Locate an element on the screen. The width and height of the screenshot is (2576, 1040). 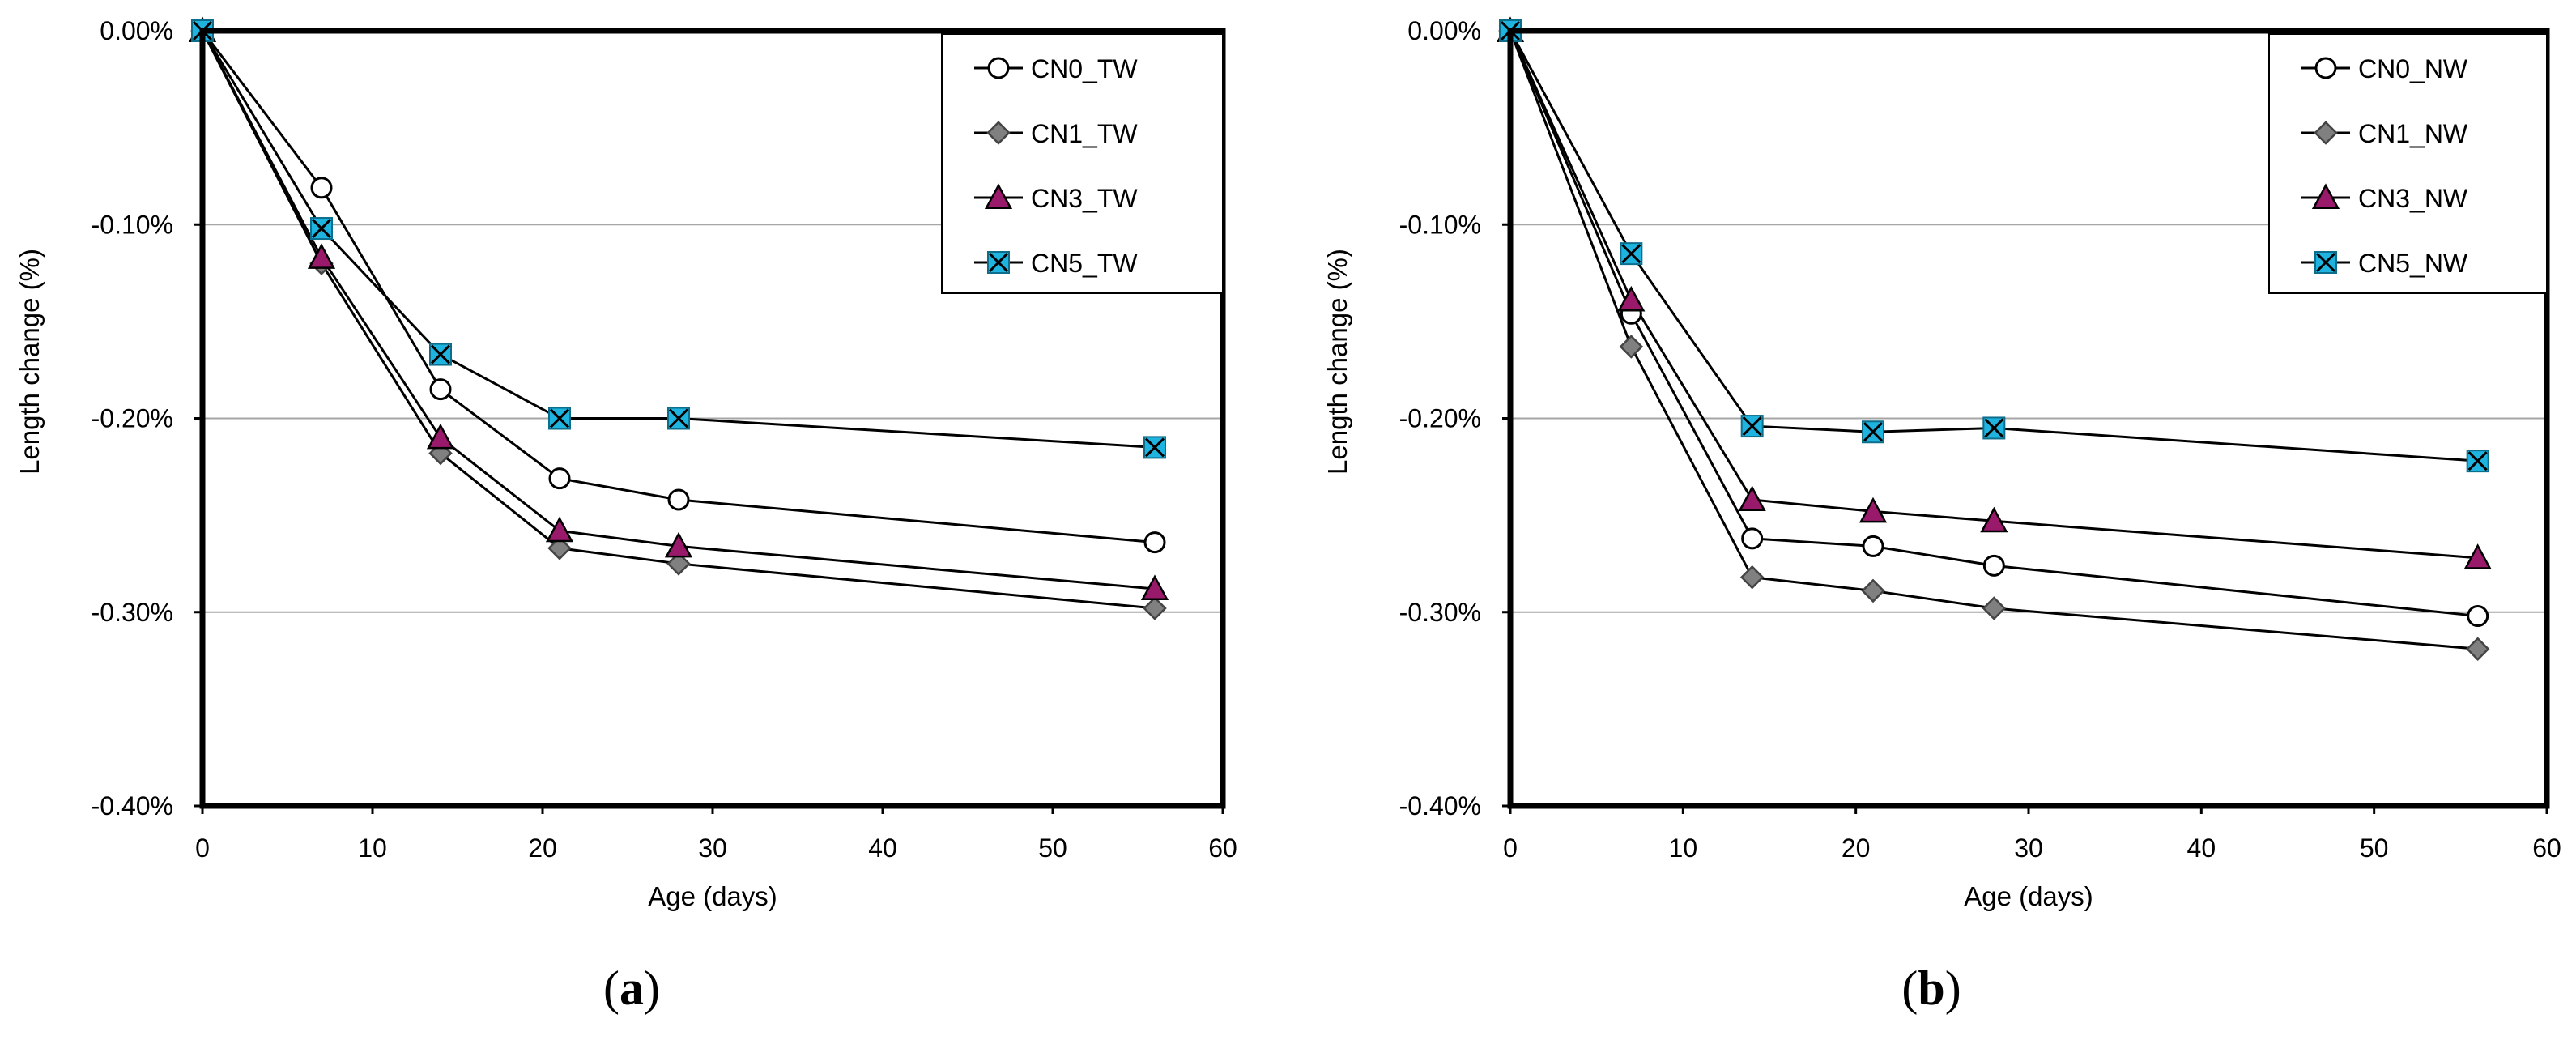
x-axis-title: Age (days) is located at coordinates (2028, 896).